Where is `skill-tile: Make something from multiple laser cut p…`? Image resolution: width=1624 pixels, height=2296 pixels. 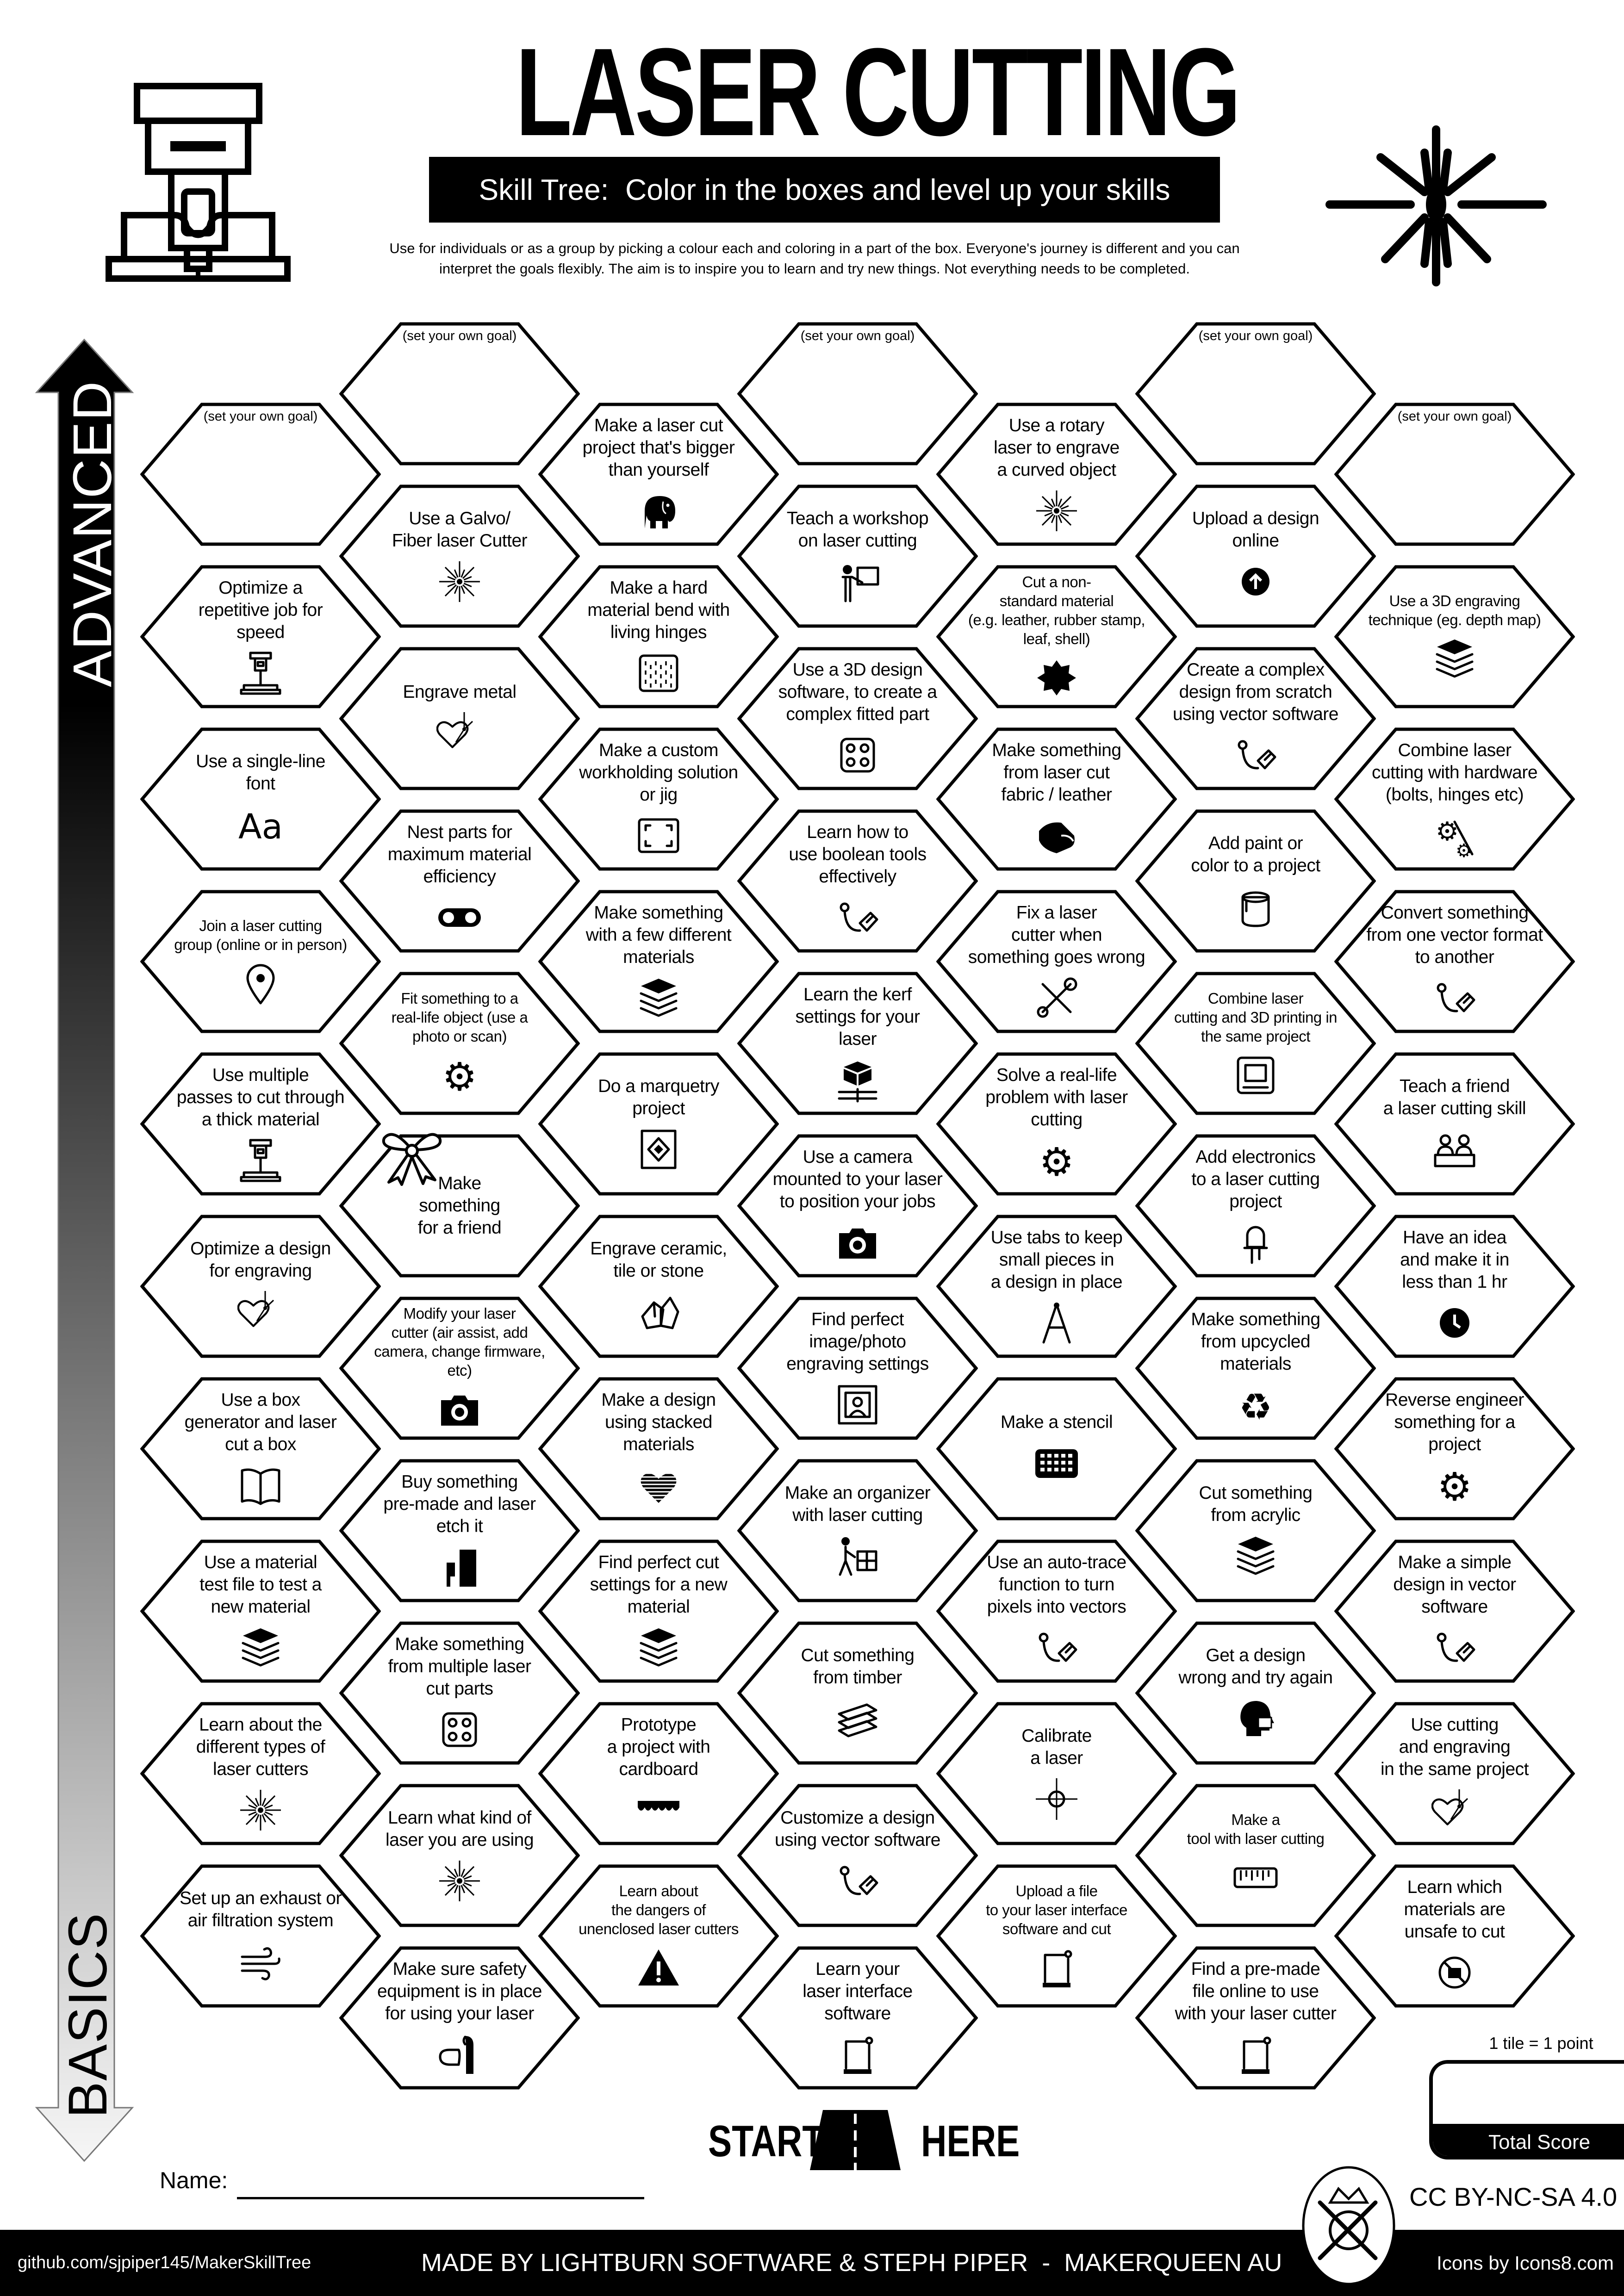
skill-tile: Make something from multiple laser cut p… is located at coordinates (459, 1693).